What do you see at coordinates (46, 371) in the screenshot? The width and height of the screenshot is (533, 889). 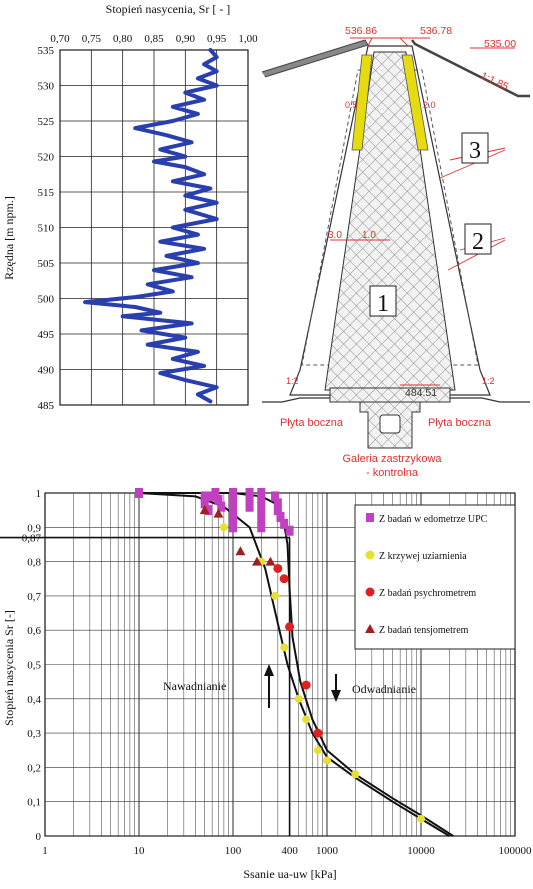 I see `profile-y-tick-label: 490` at bounding box center [46, 371].